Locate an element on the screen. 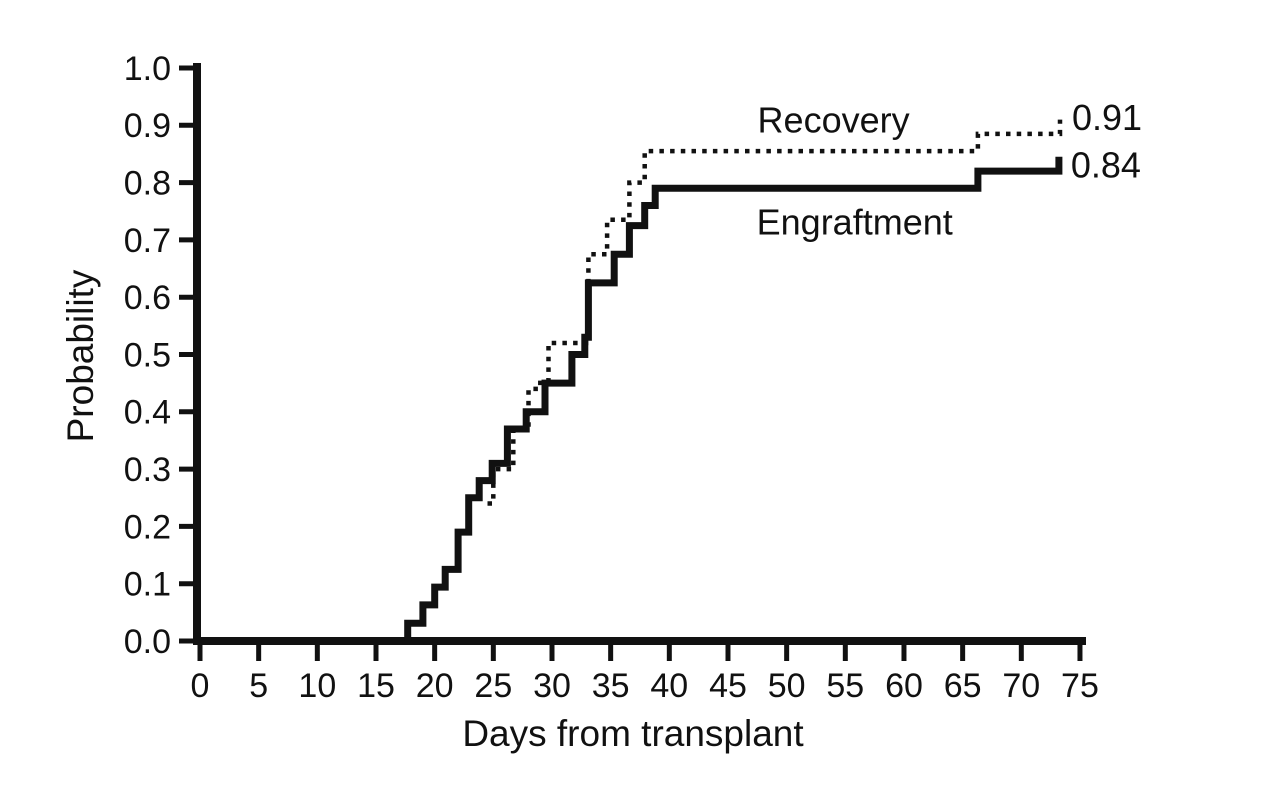 The height and width of the screenshot is (799, 1280). y-tick-label: 0.4 is located at coordinates (147, 413).